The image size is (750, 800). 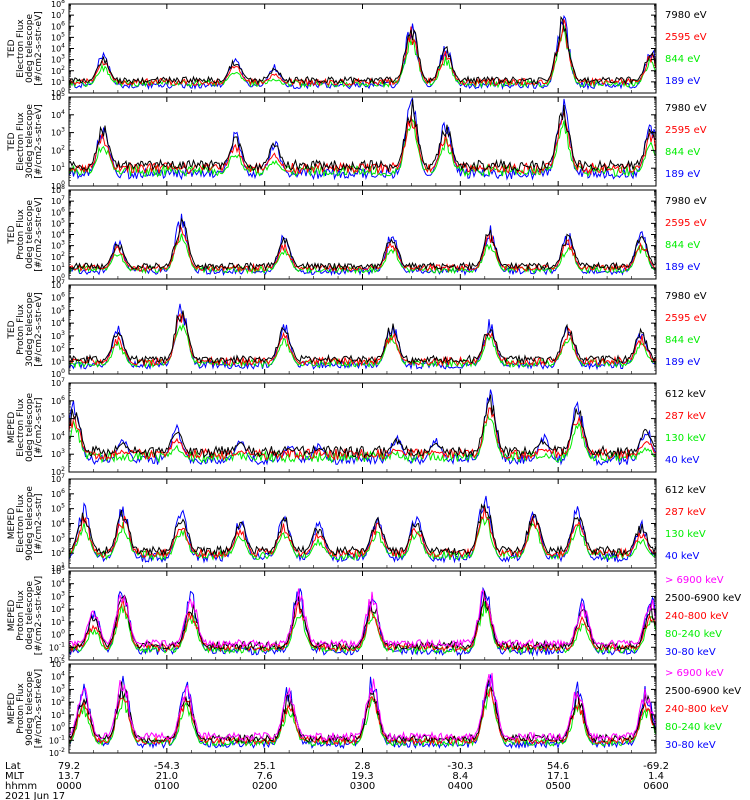 I want to click on legend-entry: 240-800 keV, so click(x=697, y=709).